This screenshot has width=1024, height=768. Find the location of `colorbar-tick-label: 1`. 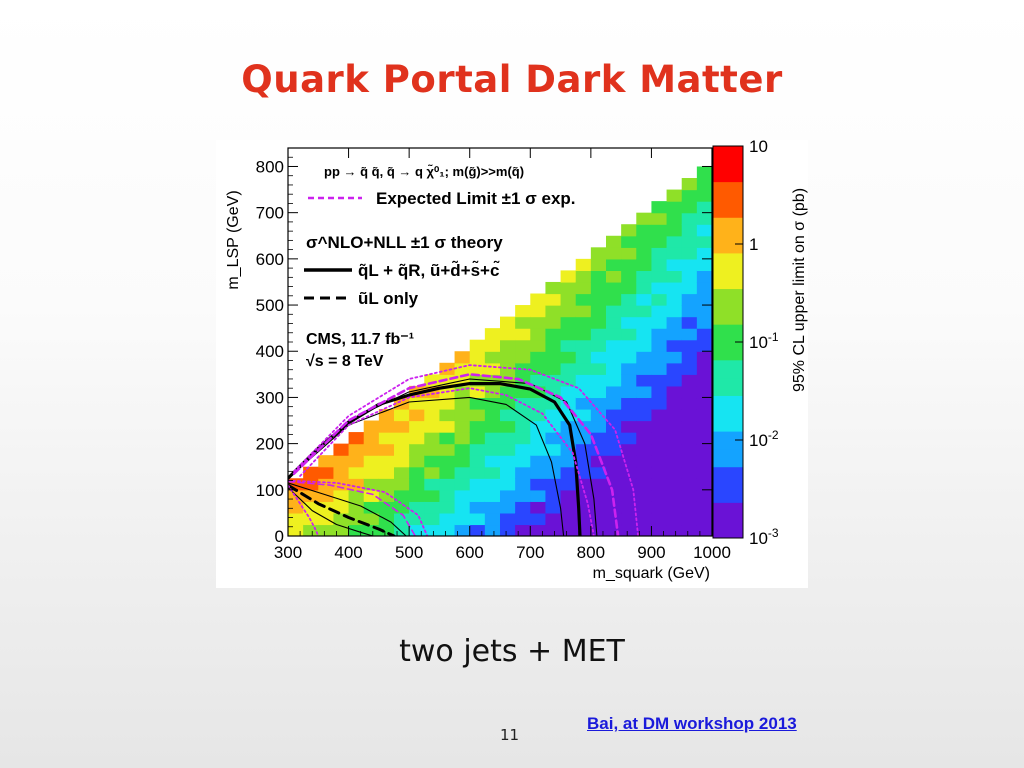

colorbar-tick-label: 1 is located at coordinates (753, 244).